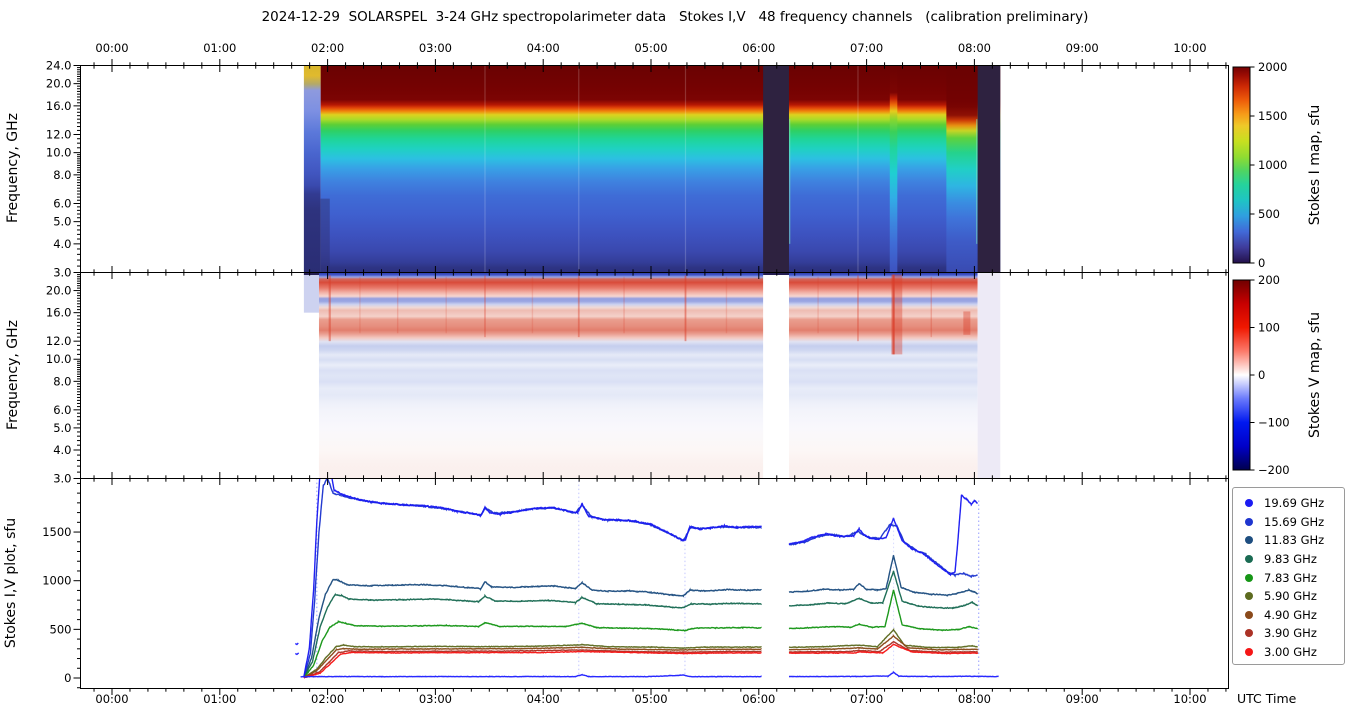 The image size is (1350, 725). What do you see at coordinates (111, 699) in the screenshot?
I see `x-tick-label-bottom: 00:00` at bounding box center [111, 699].